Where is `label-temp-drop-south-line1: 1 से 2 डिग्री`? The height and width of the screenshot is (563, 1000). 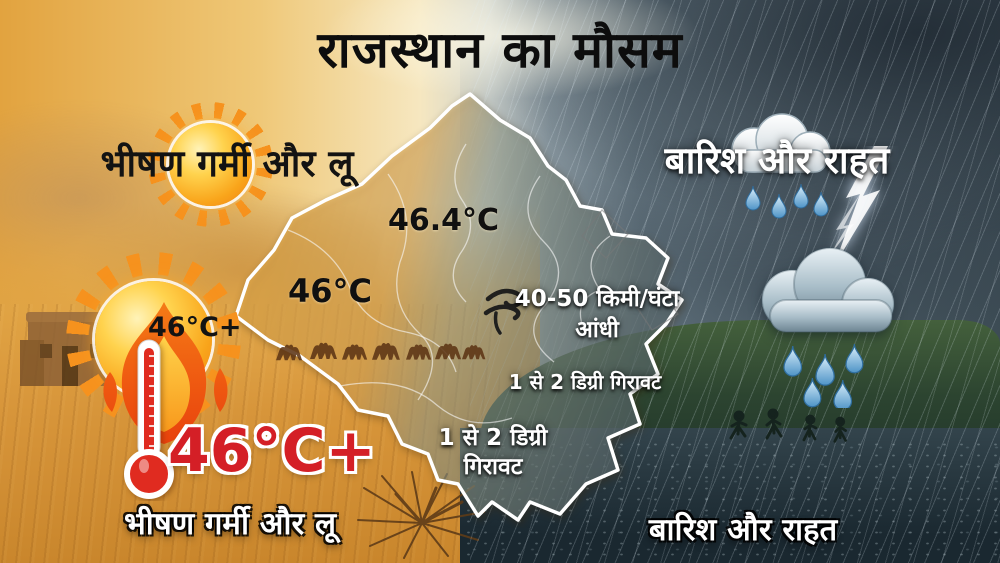 label-temp-drop-south-line1: 1 से 2 डिग्री is located at coordinates (493, 438).